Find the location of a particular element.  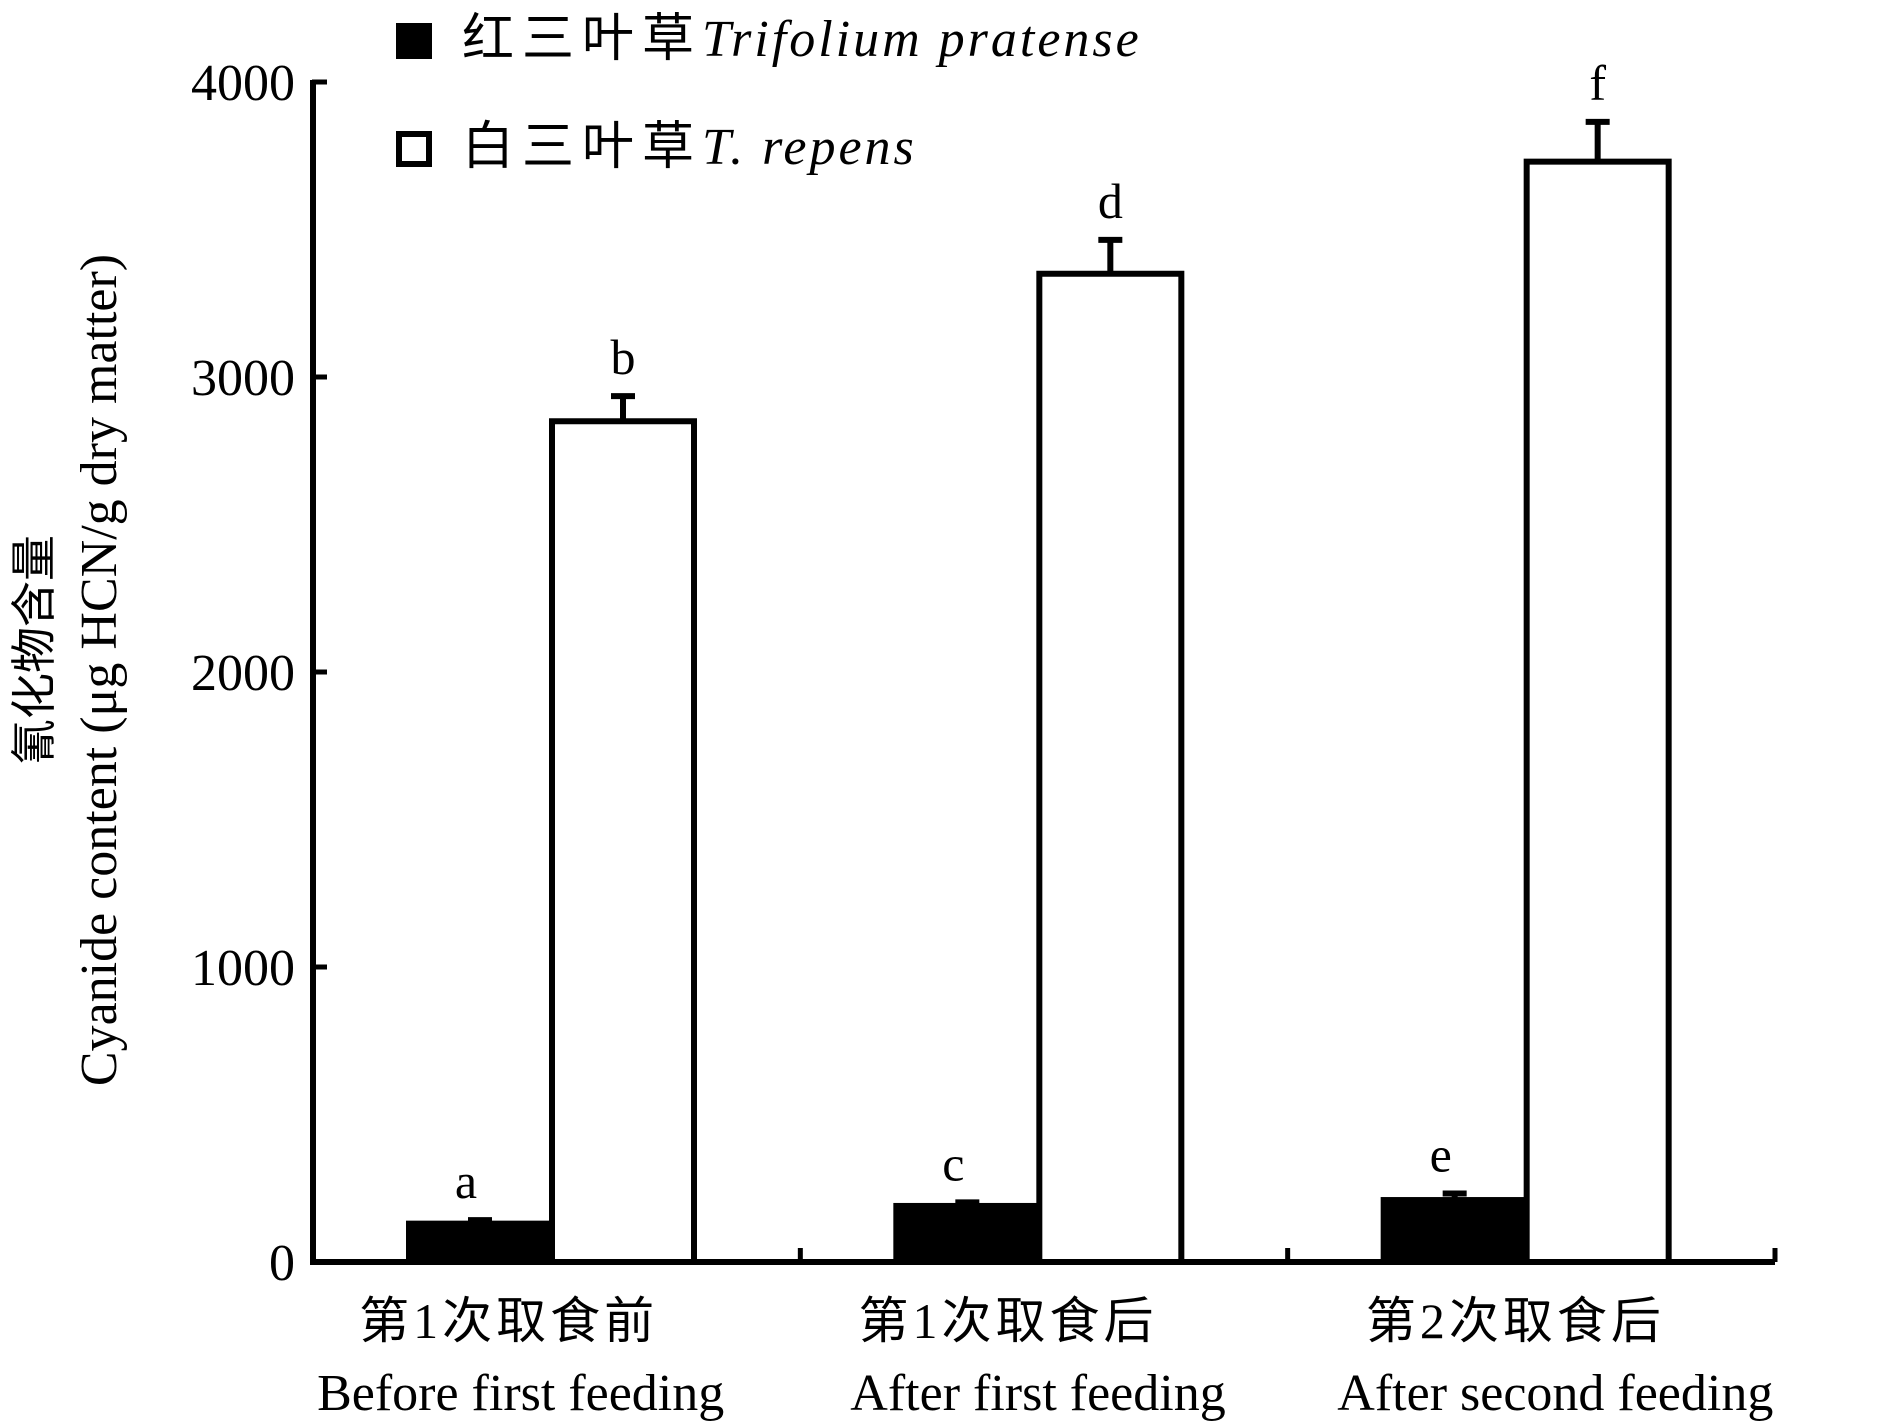

significance-letter: e is located at coordinates (1441, 1155).